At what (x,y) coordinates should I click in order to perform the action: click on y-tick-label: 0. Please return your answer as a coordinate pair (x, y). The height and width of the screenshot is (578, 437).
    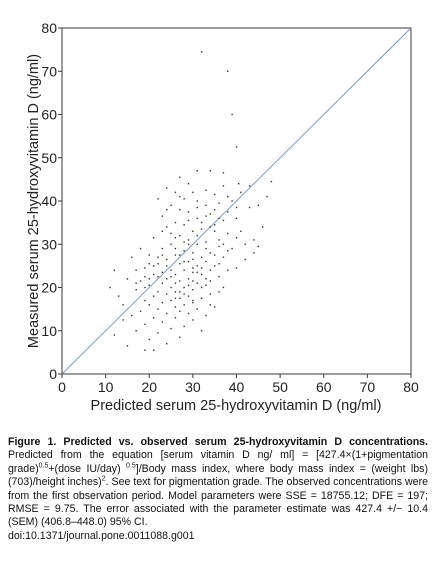
    Looking at the image, I should click on (53, 374).